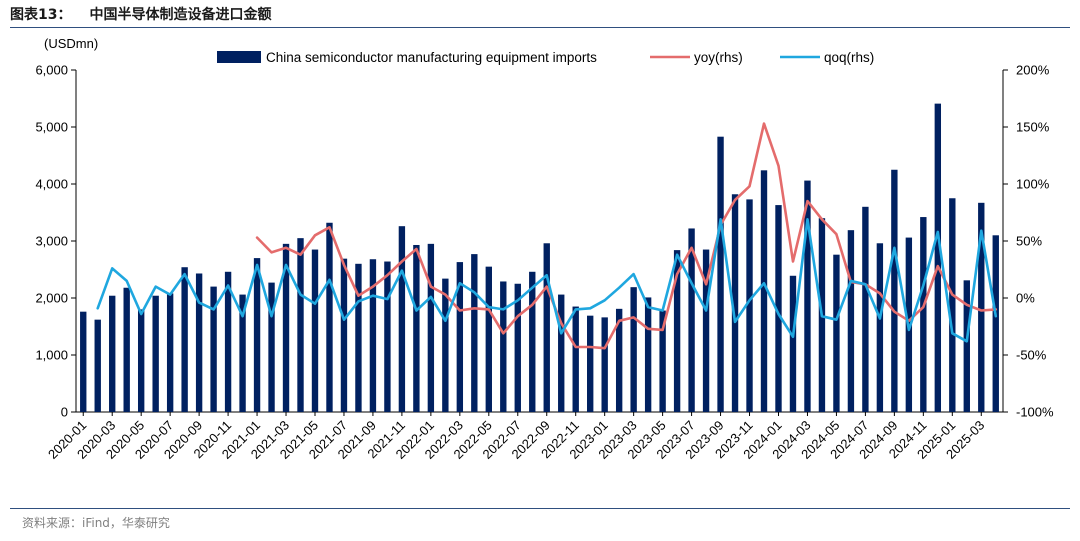 Image resolution: width=1080 pixels, height=541 pixels. What do you see at coordinates (239, 57) in the screenshot?
I see `legend-swatch-imports` at bounding box center [239, 57].